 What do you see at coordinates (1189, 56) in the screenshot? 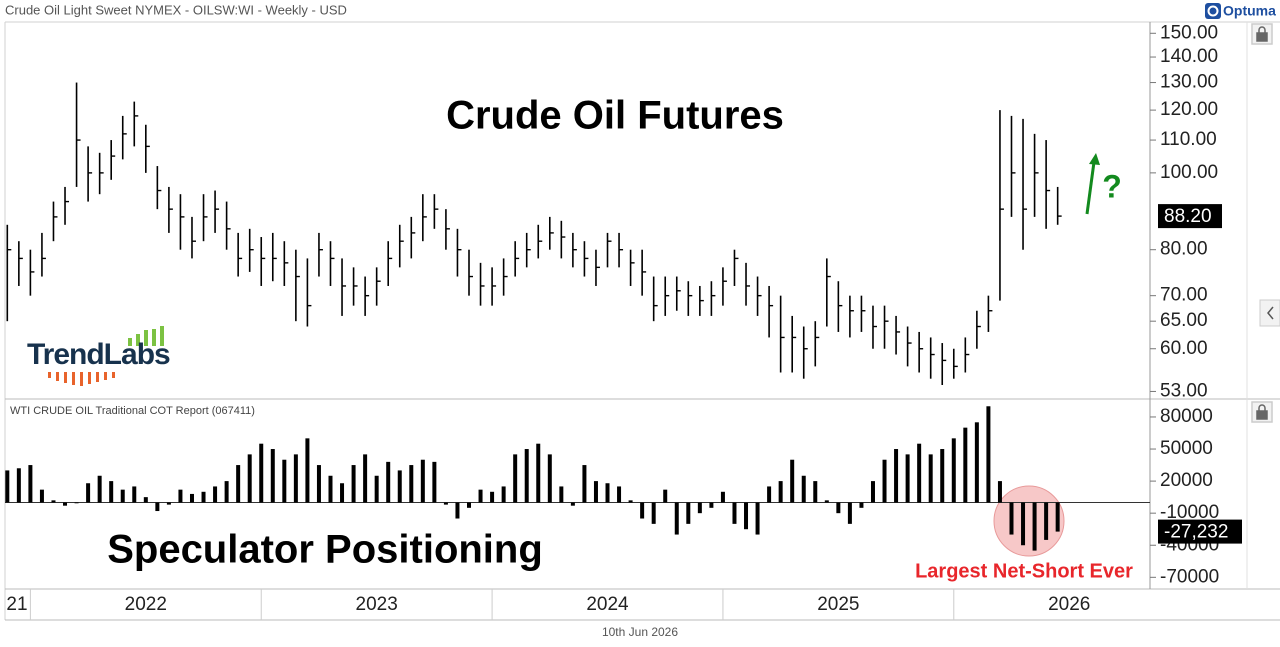
I see `y-tick-label: 140.00` at bounding box center [1189, 56].